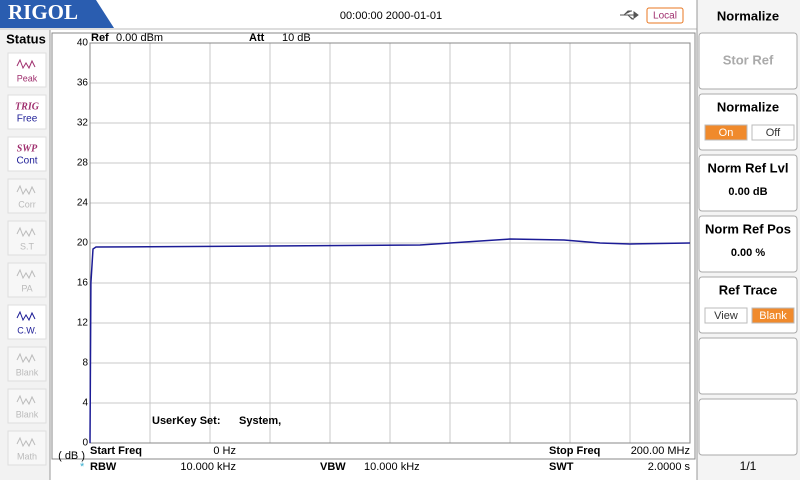 This screenshot has width=800, height=480. What do you see at coordinates (116, 451) in the screenshot?
I see `start-label: Start Freq` at bounding box center [116, 451].